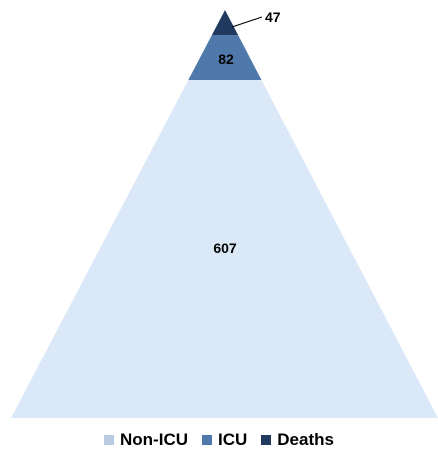 Image resolution: width=438 pixels, height=454 pixels. Describe the element at coordinates (305, 439) in the screenshot. I see `legend-label-deaths: Deaths` at that location.